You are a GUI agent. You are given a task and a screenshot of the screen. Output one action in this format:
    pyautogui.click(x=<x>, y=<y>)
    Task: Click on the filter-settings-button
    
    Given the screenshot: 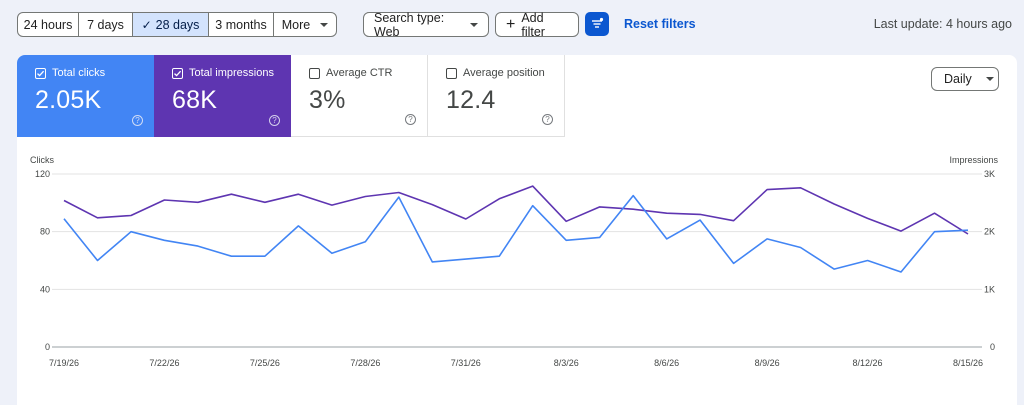 What is the action you would take?
    pyautogui.click(x=597, y=24)
    